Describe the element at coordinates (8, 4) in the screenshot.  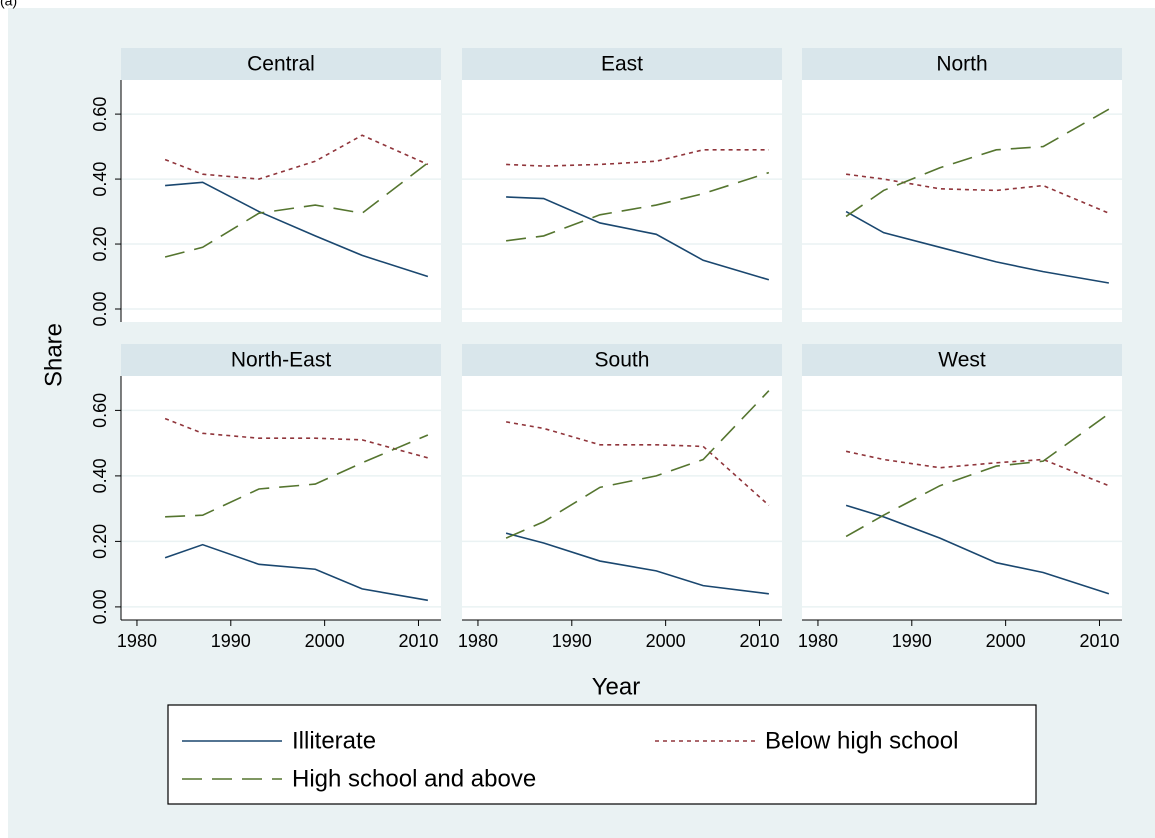
I see `figure-label: (a)` at that location.